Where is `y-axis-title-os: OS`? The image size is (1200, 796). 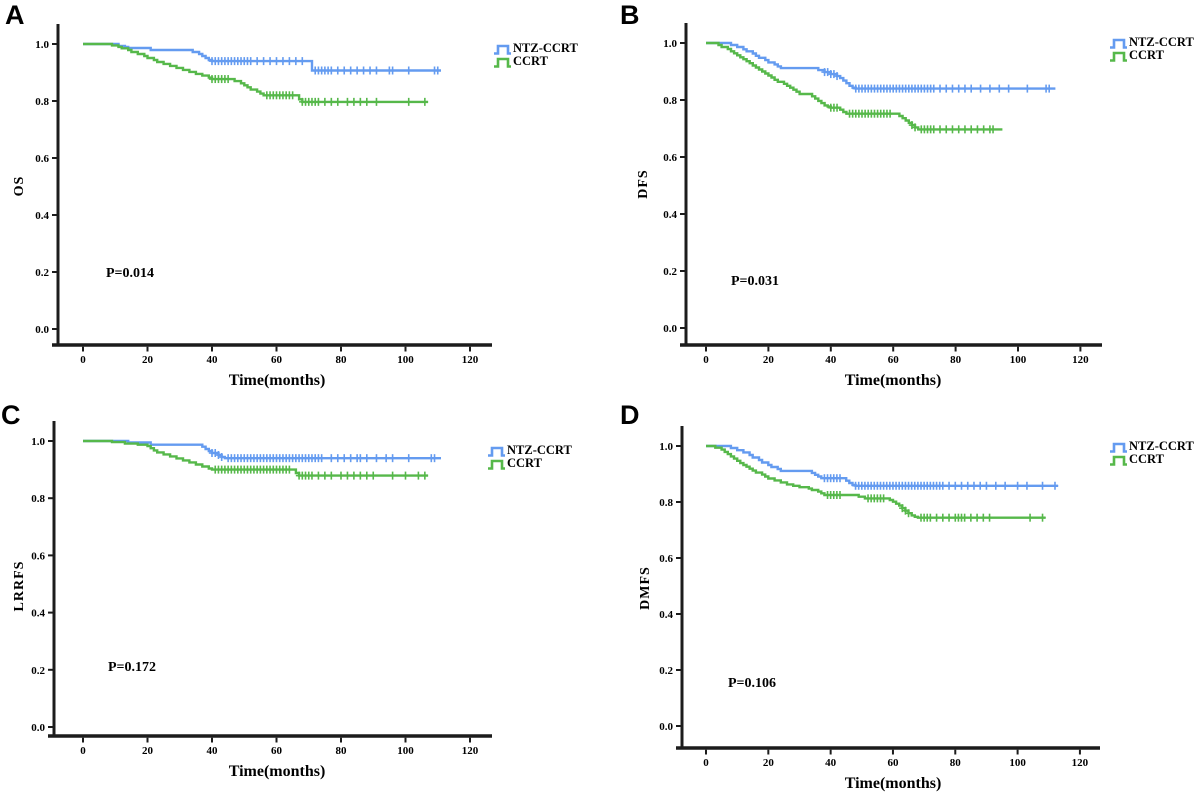
y-axis-title-os: OS is located at coordinates (19, 186).